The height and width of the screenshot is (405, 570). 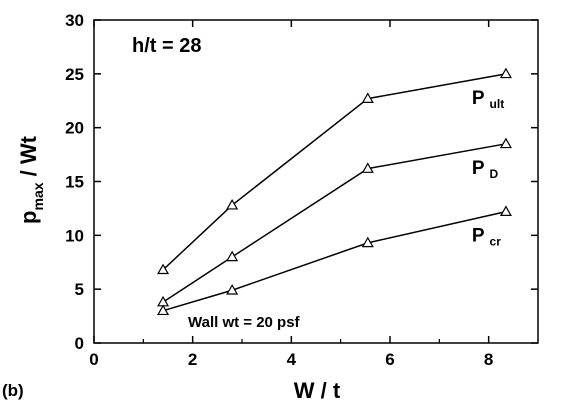 I want to click on y-tick-label: 30, so click(x=74, y=20).